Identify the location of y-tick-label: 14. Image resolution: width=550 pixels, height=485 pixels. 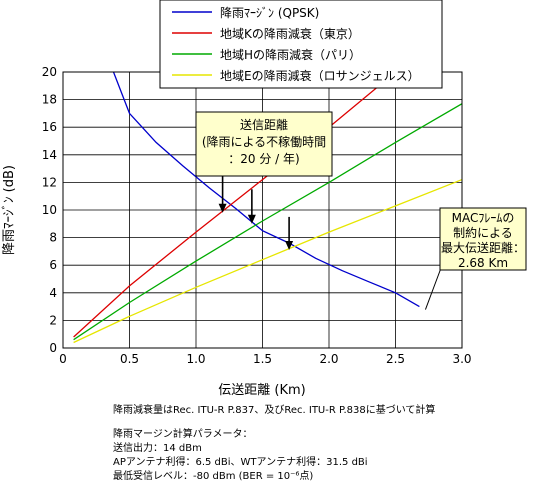
(49, 155).